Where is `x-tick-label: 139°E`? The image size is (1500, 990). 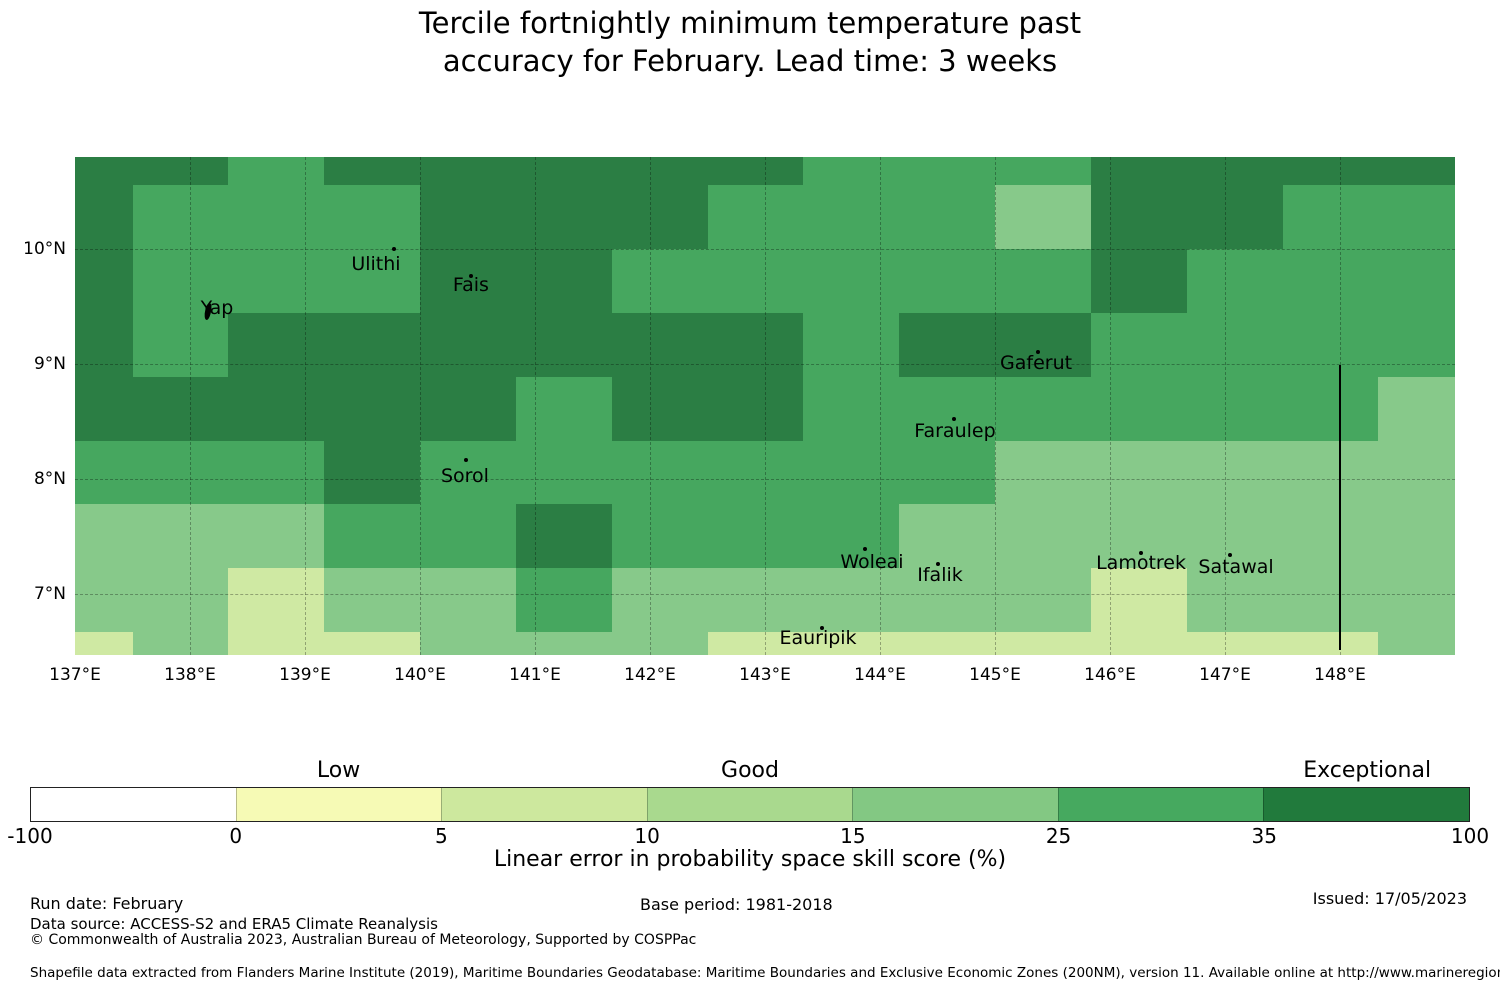
x-tick-label: 139°E is located at coordinates (305, 675).